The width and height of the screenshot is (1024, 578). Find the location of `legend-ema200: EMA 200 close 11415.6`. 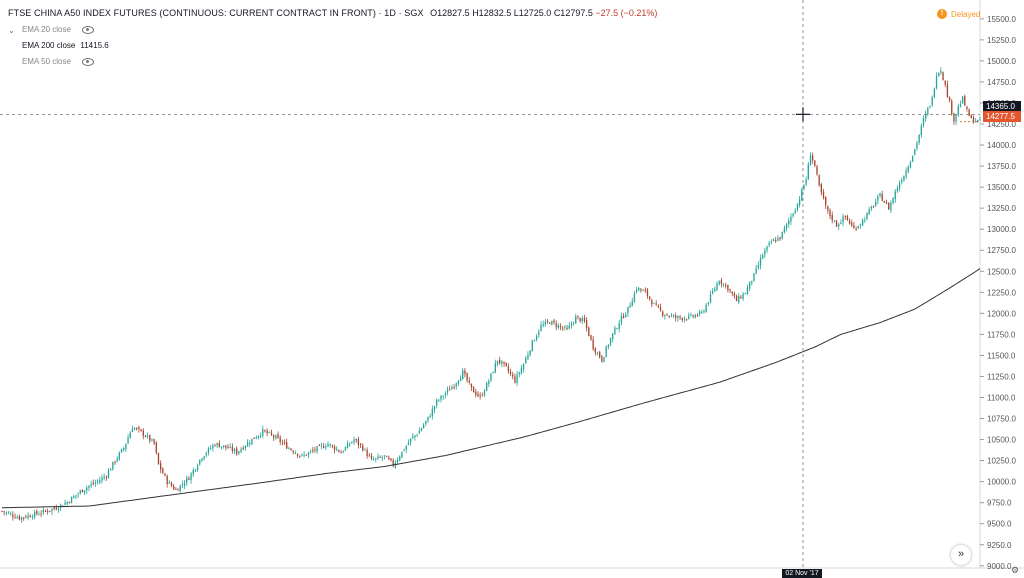

legend-ema200: EMA 200 close 11415.6 is located at coordinates (65, 45).